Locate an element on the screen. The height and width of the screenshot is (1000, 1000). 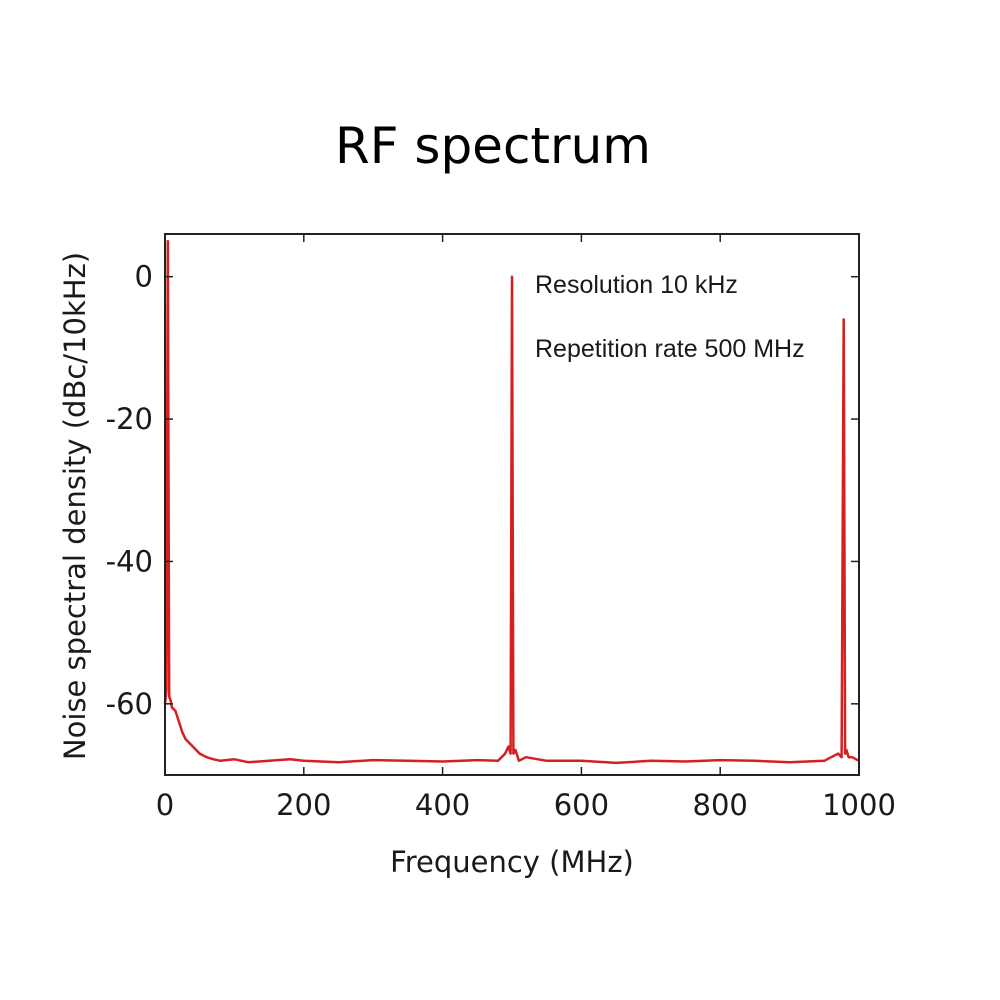
chart-title: RF spectrum is located at coordinates (493, 146).